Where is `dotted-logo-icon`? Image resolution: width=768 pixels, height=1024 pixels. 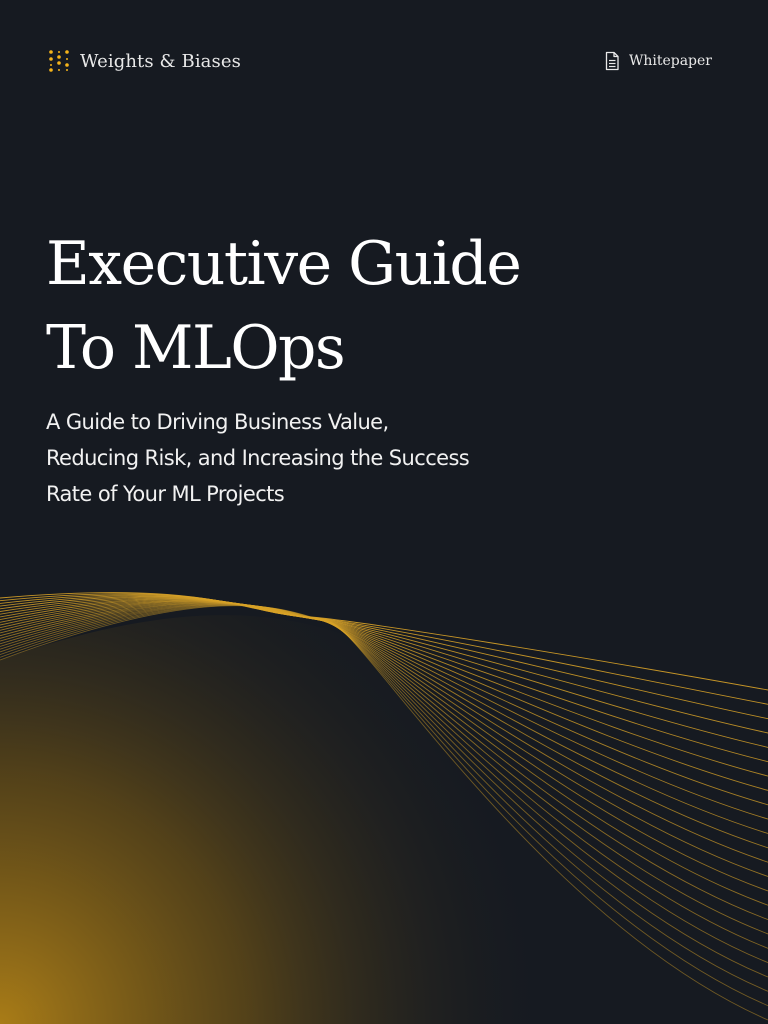
dotted-logo-icon is located at coordinates (59, 61).